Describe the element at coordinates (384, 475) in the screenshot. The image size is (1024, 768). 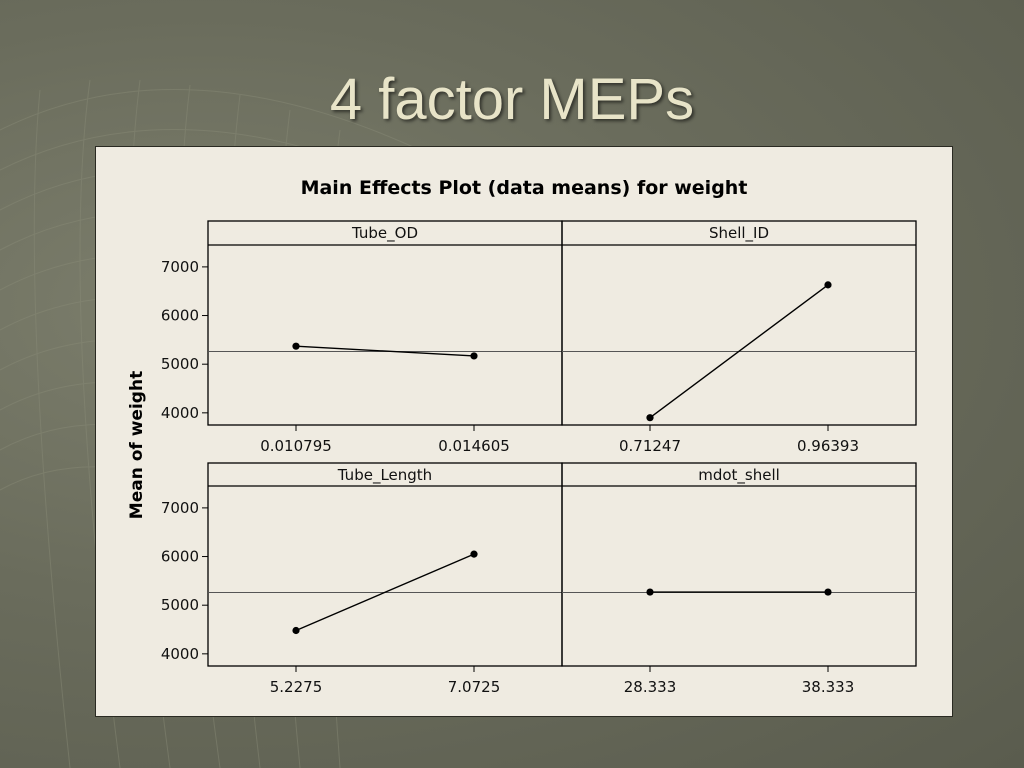
I see `panel-label: Tube_Length` at that location.